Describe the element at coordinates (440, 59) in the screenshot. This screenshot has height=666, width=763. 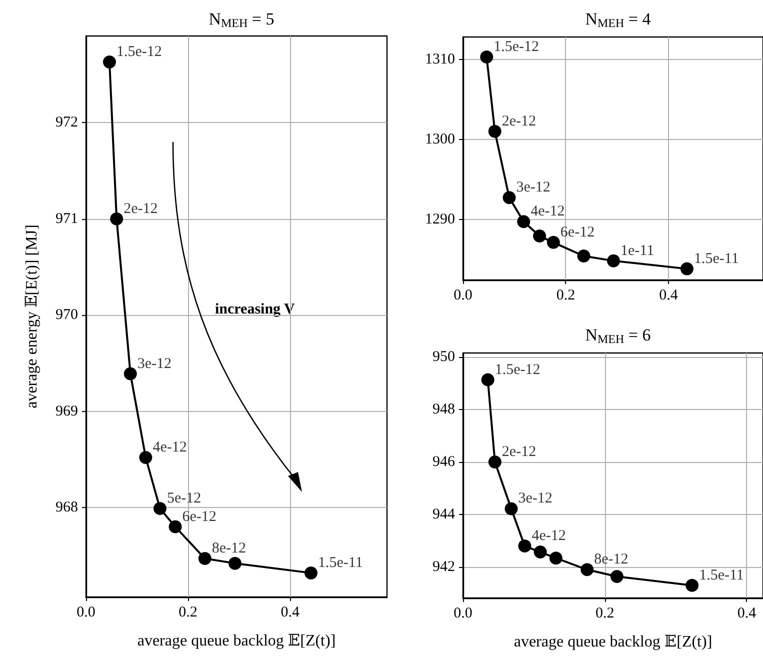
I see `y-tick-label: 1310` at that location.